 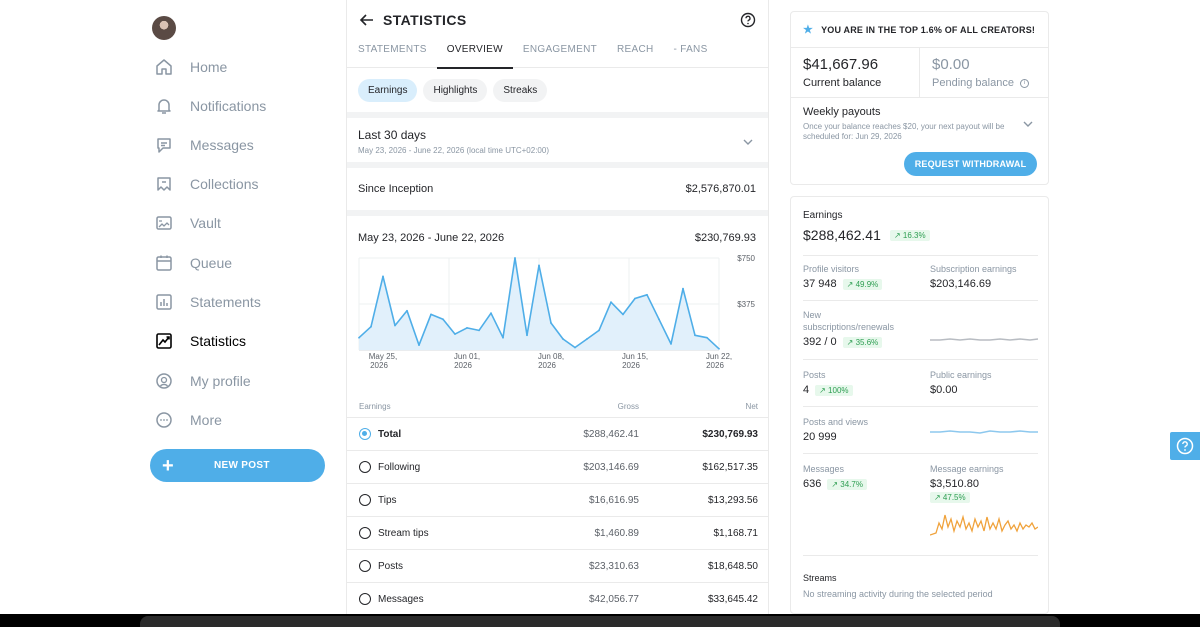 What do you see at coordinates (751, 406) in the screenshot?
I see `col-net: Net` at bounding box center [751, 406].